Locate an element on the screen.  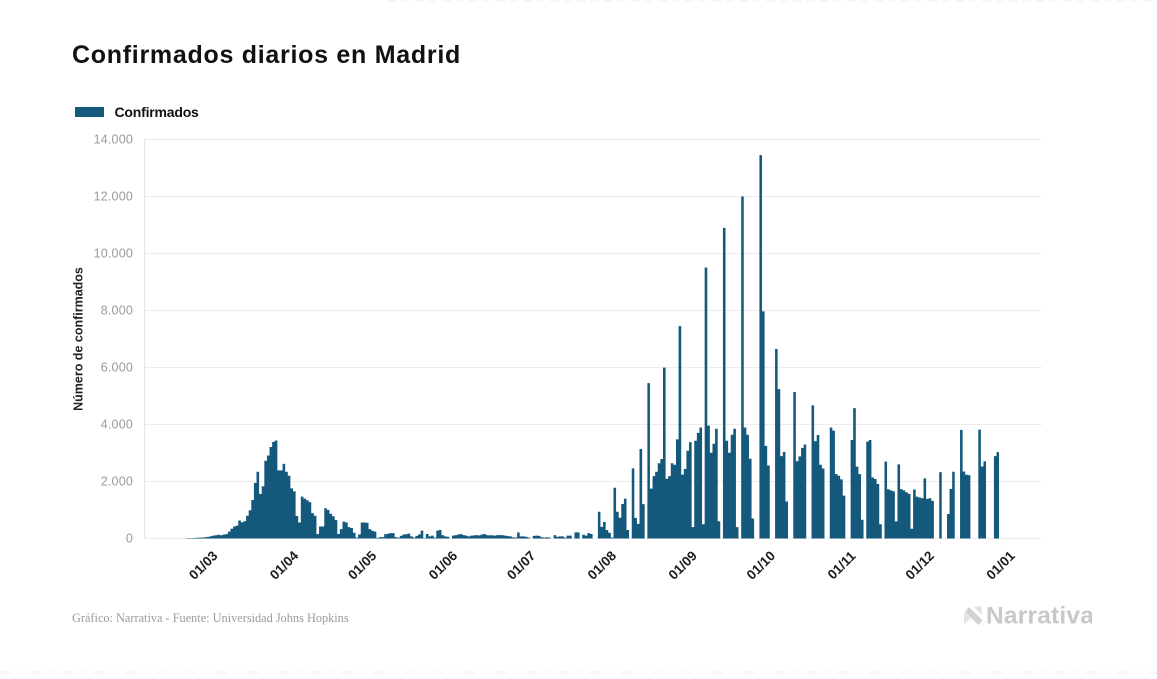
svg-text: 01/04 is located at coordinates (284, 565).